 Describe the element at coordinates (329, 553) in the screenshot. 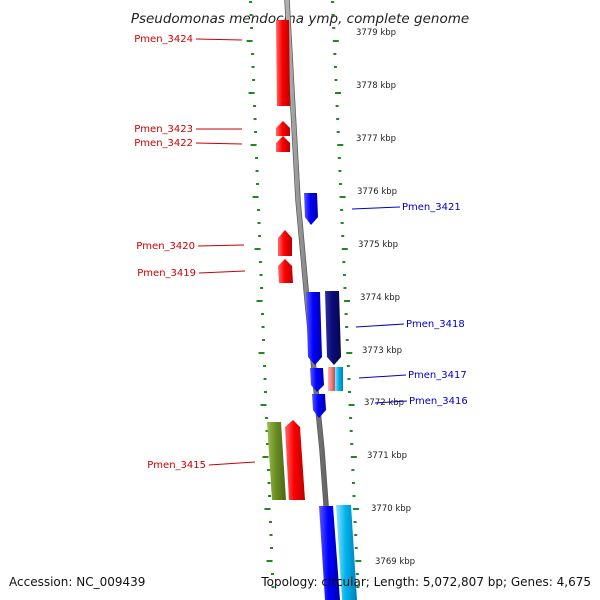

I see `gene-bottom-blue` at that location.